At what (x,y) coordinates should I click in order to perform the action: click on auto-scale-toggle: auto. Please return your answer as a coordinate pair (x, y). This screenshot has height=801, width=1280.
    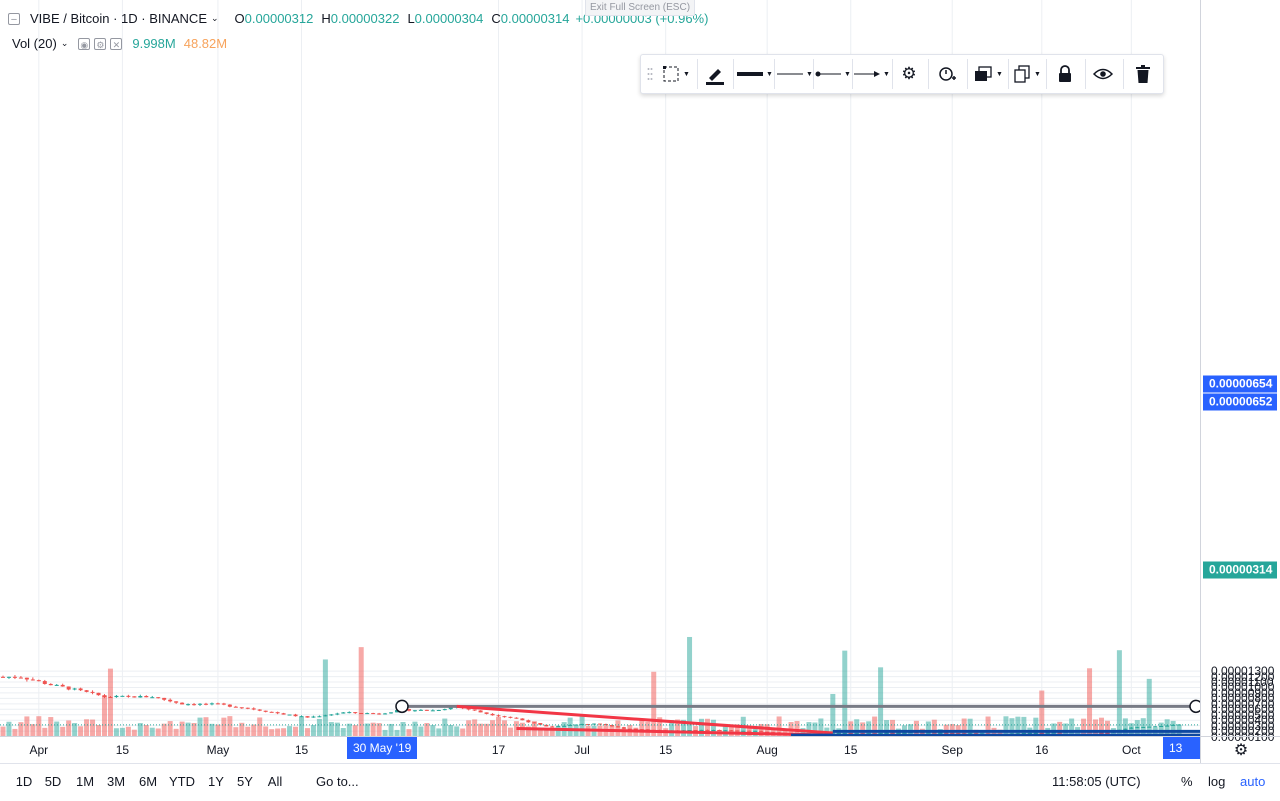
    Looking at the image, I should click on (1253, 781).